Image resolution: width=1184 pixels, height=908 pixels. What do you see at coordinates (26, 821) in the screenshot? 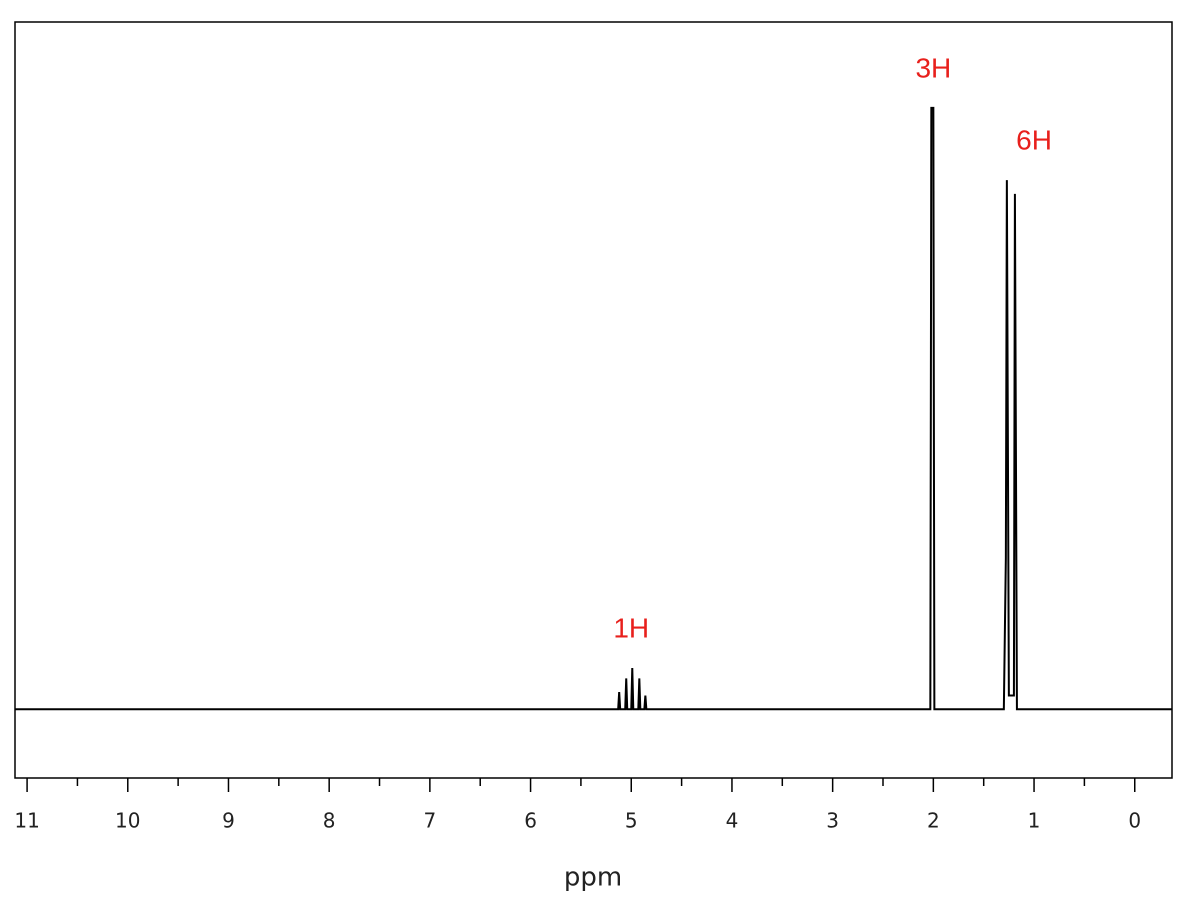
I see `x-tick-label: 11` at bounding box center [26, 821].